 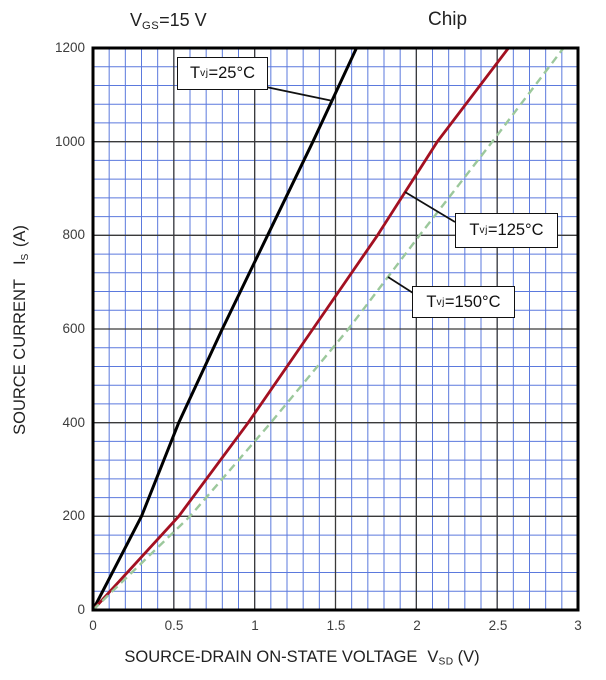 What do you see at coordinates (136, 20) in the screenshot?
I see `vgs-symbol: V` at bounding box center [136, 20].